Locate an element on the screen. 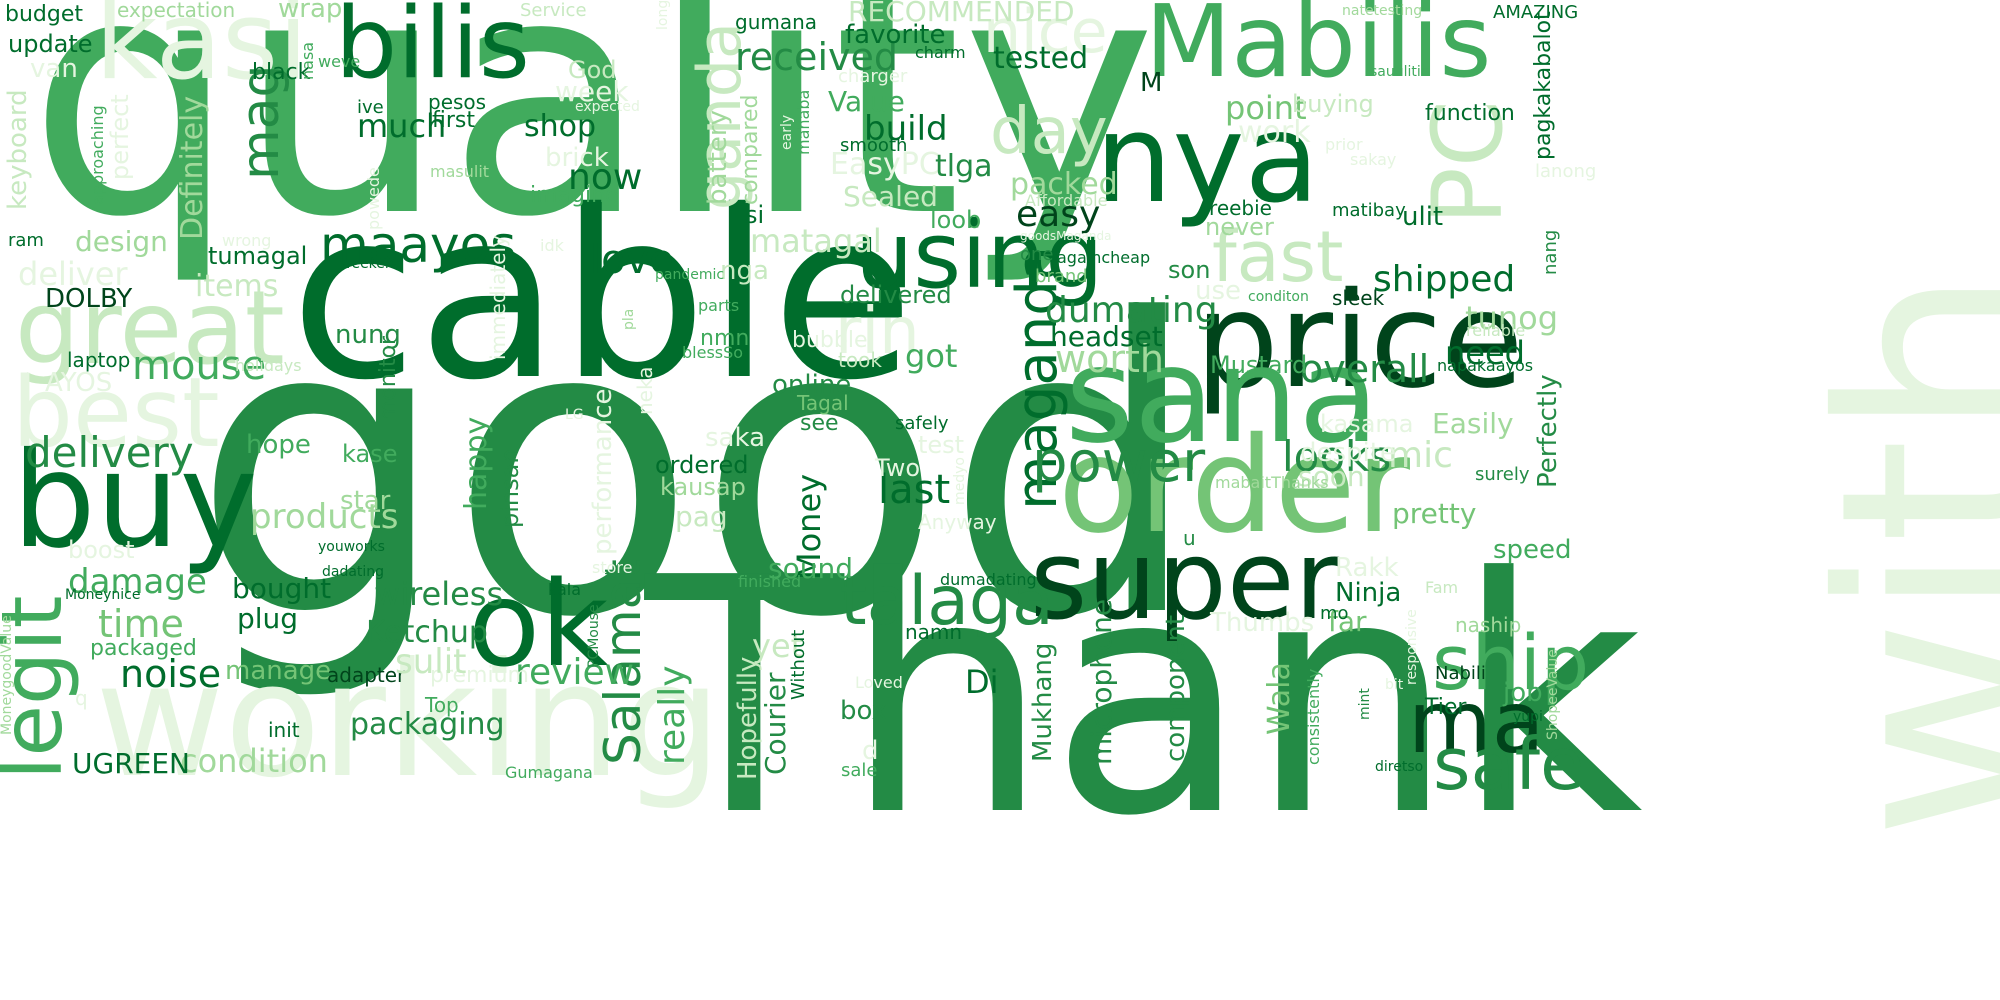 The width and height of the screenshot is (2000, 1000). word-brick: brick is located at coordinates (577, 158).